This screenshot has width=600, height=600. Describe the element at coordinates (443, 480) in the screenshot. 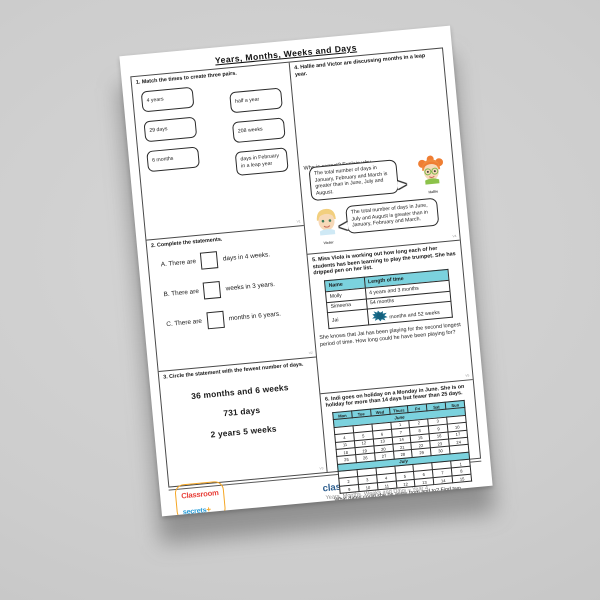

I see `calendar-day: 14` at that location.